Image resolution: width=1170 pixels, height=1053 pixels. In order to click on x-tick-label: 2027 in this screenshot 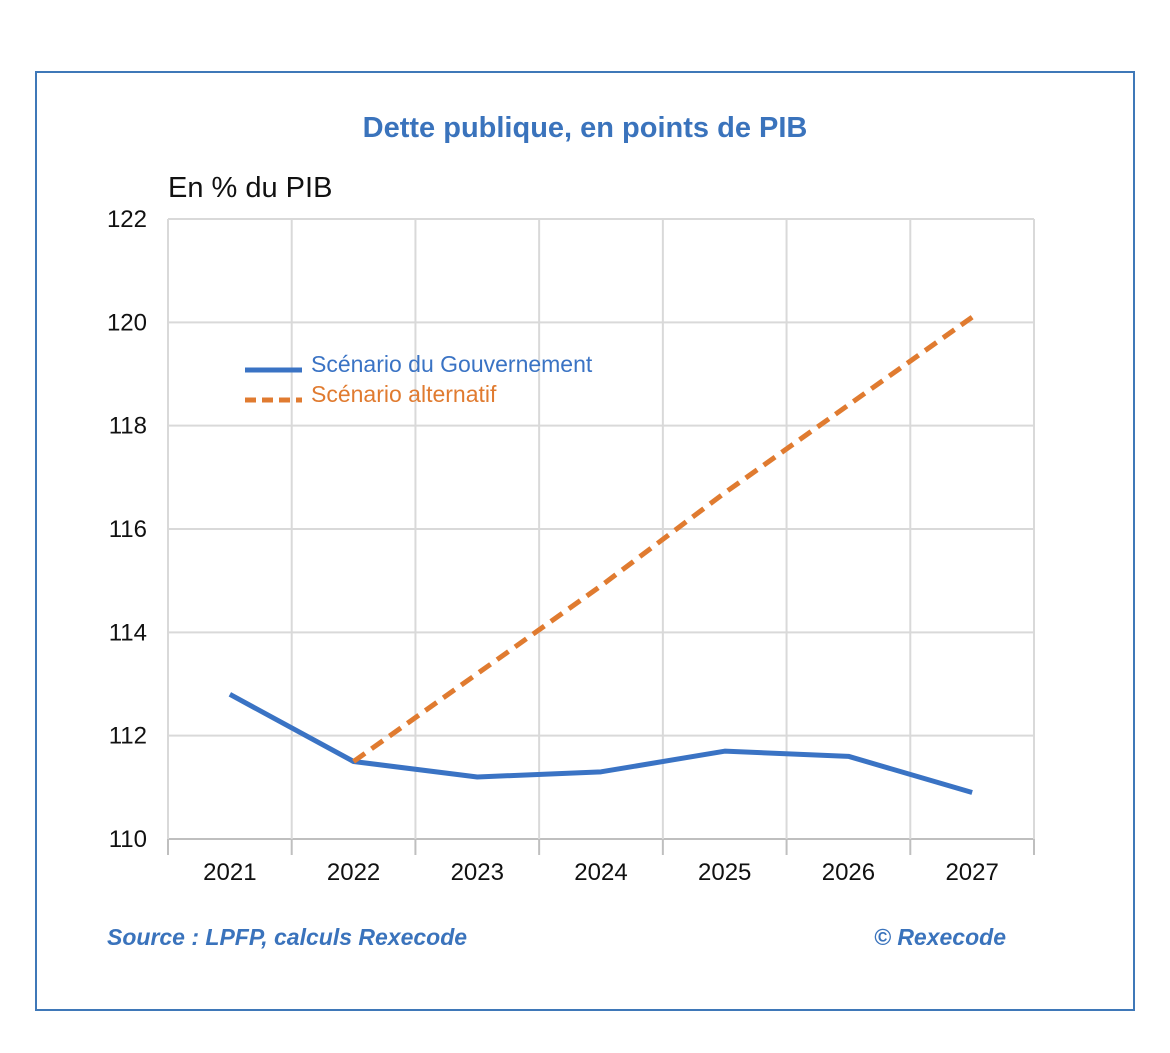, I will do `click(971, 872)`.